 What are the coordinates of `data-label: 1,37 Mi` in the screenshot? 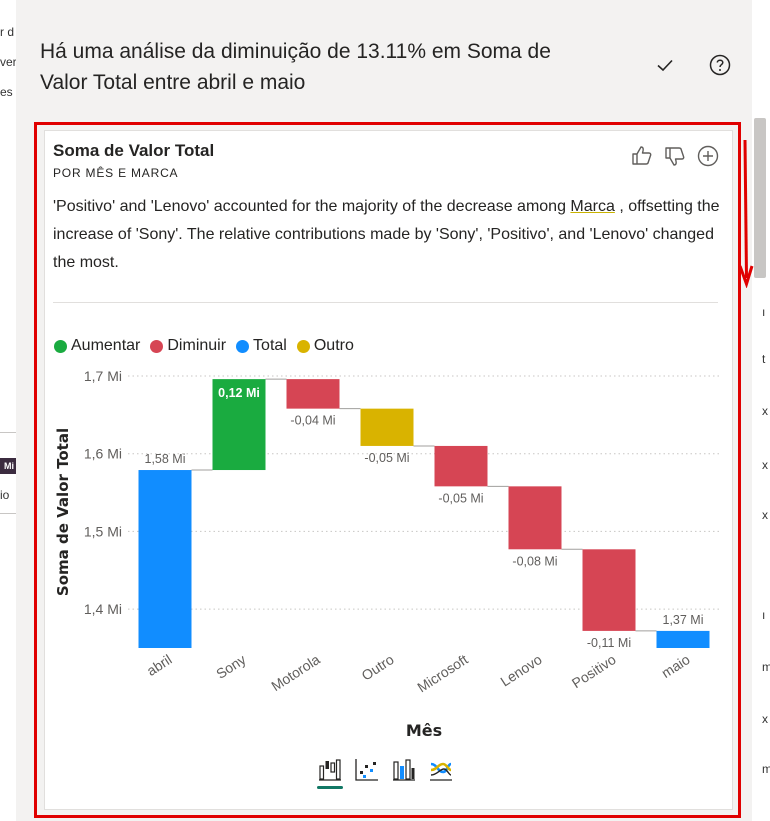 It's located at (683, 620).